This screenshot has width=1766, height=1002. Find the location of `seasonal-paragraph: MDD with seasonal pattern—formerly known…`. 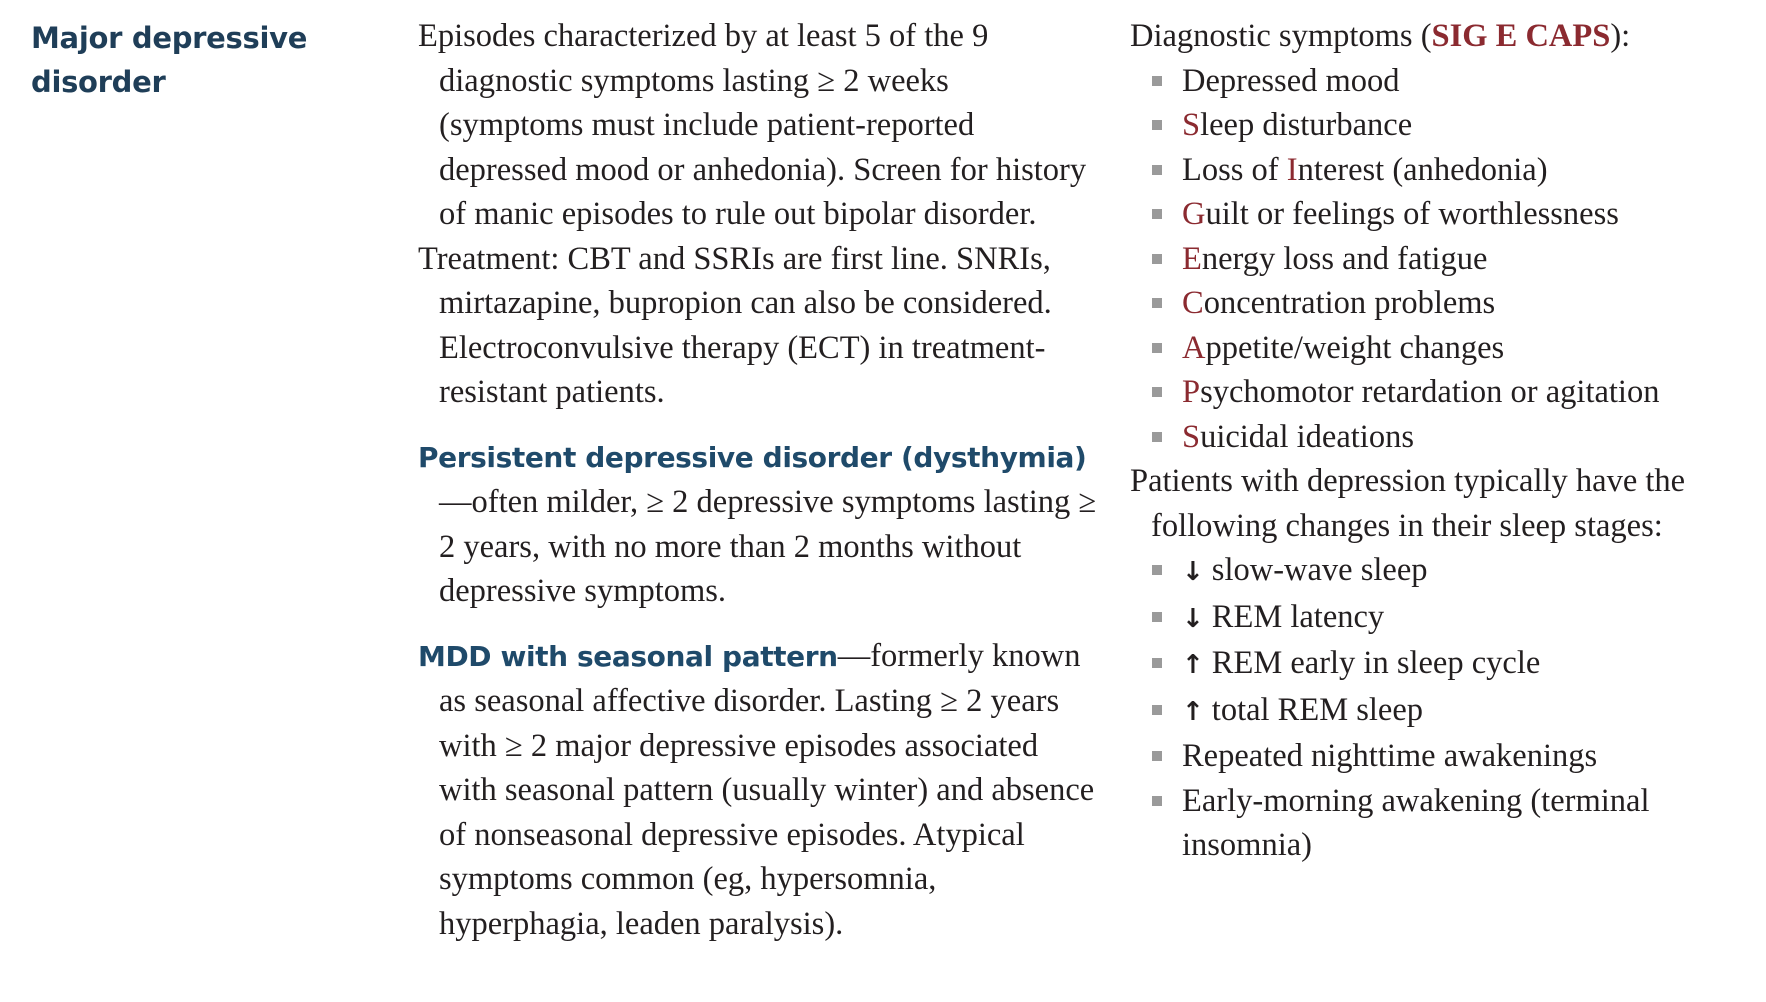

seasonal-paragraph: MDD with seasonal pattern—formerly known… is located at coordinates (758, 790).